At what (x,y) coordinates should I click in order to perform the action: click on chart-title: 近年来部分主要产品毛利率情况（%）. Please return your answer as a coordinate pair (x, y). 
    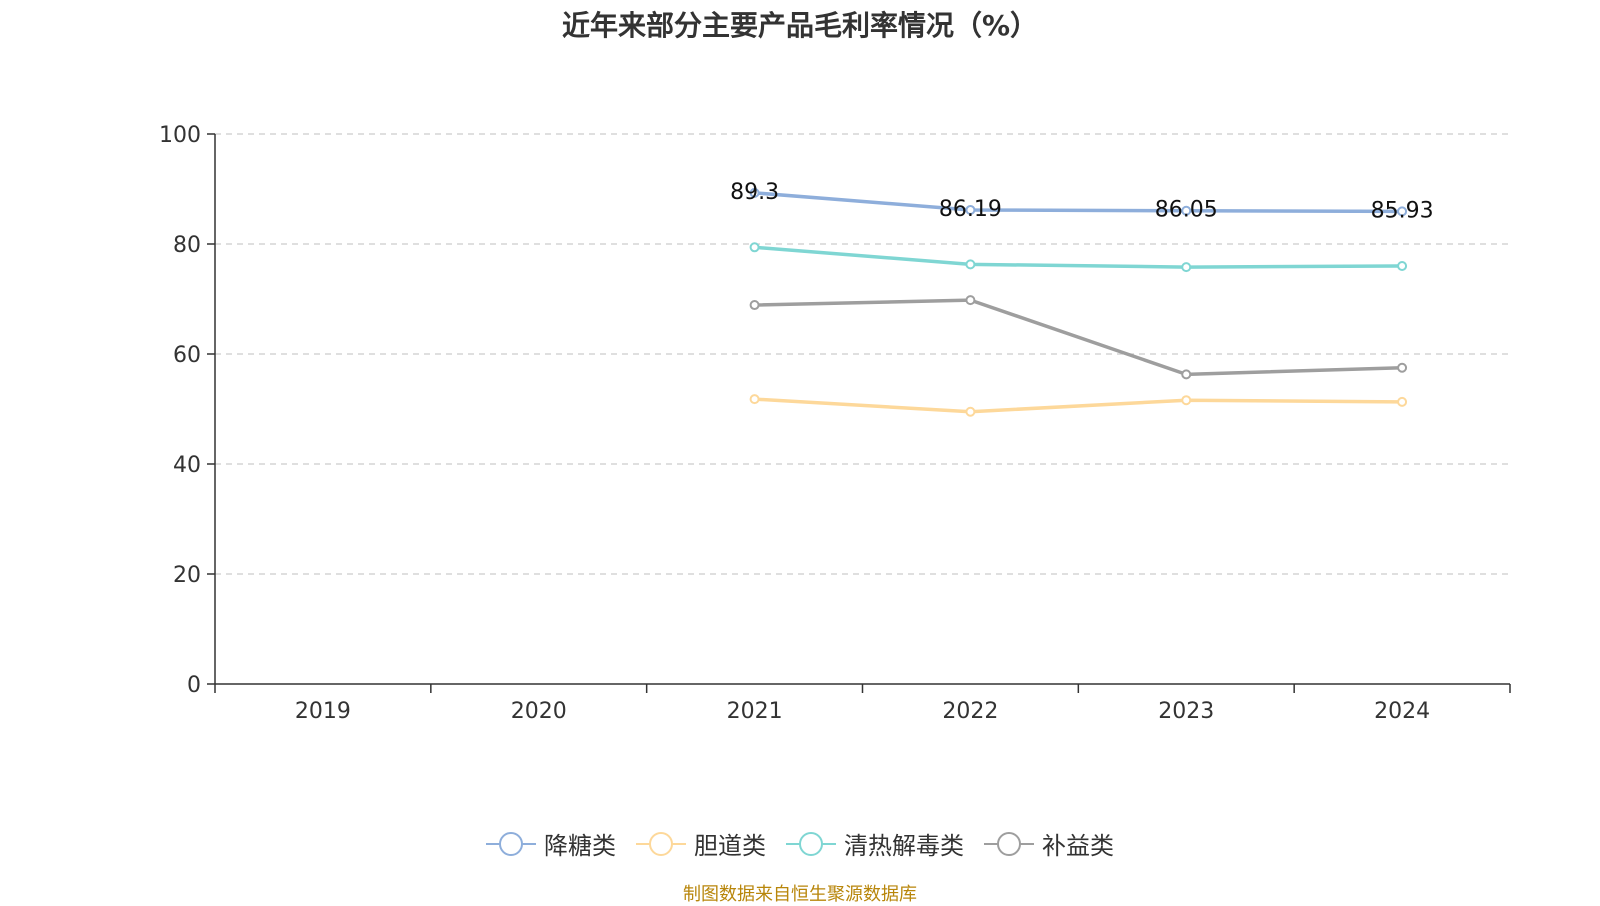
    Looking at the image, I should click on (800, 25).